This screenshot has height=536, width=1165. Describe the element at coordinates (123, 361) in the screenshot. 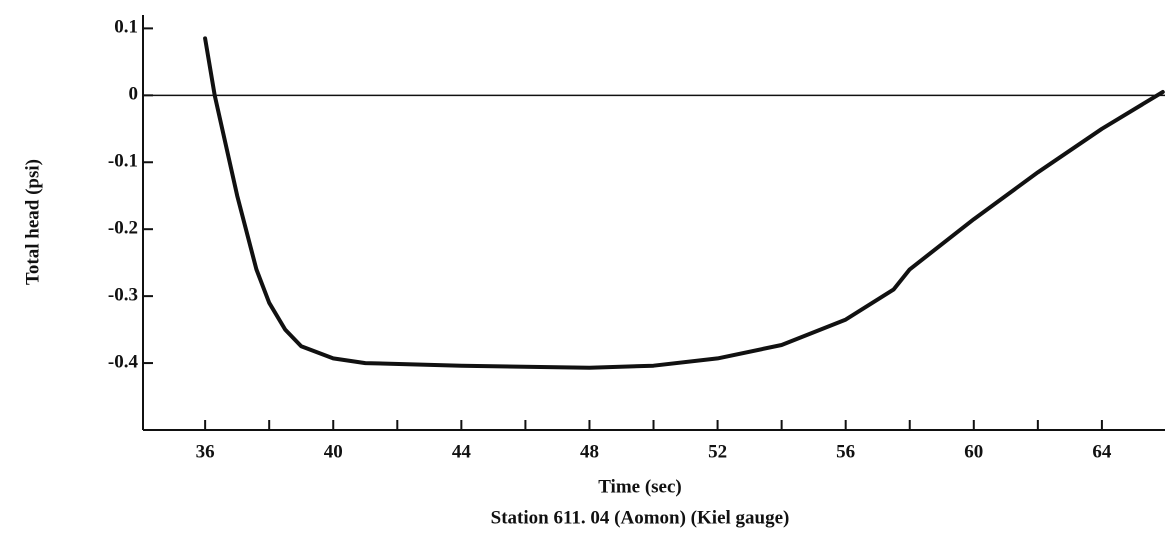

I see `y-tick-label: -0.4` at that location.